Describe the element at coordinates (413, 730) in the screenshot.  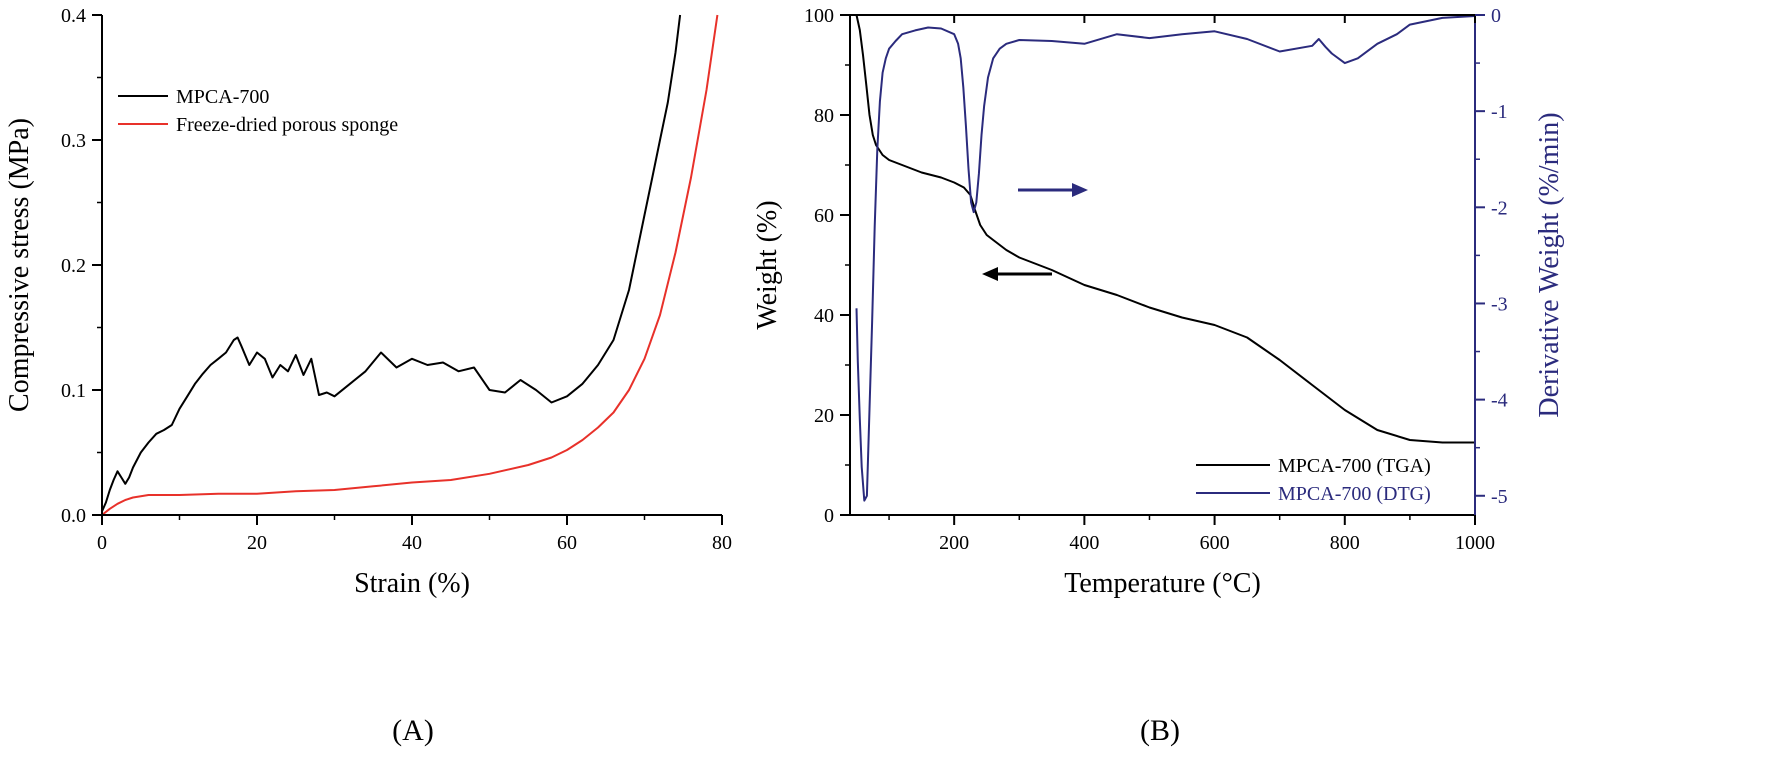
I see `panel-label-a: (A)` at that location.